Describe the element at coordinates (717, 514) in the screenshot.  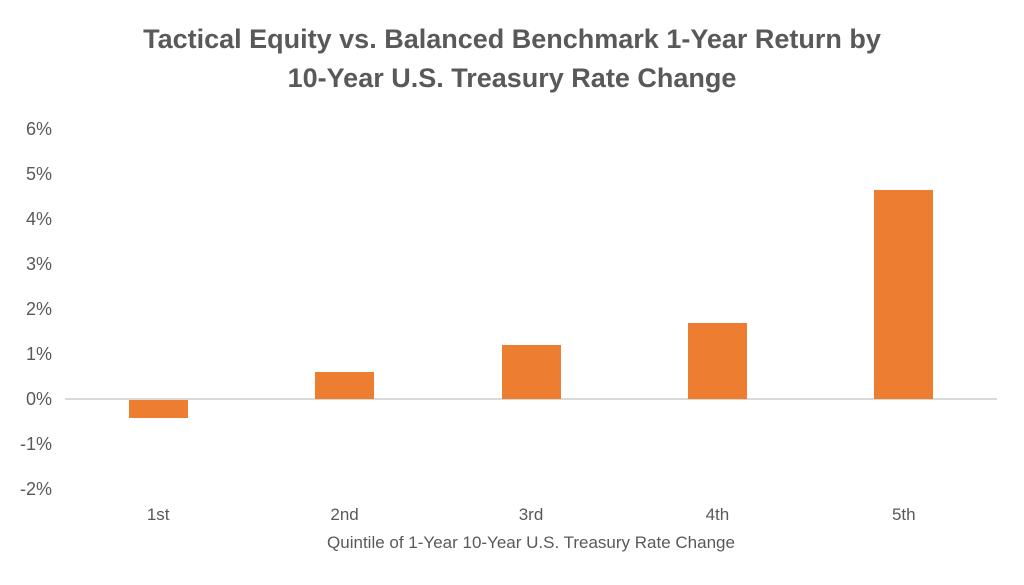
I see `x-axis-tick-label: 4th` at that location.